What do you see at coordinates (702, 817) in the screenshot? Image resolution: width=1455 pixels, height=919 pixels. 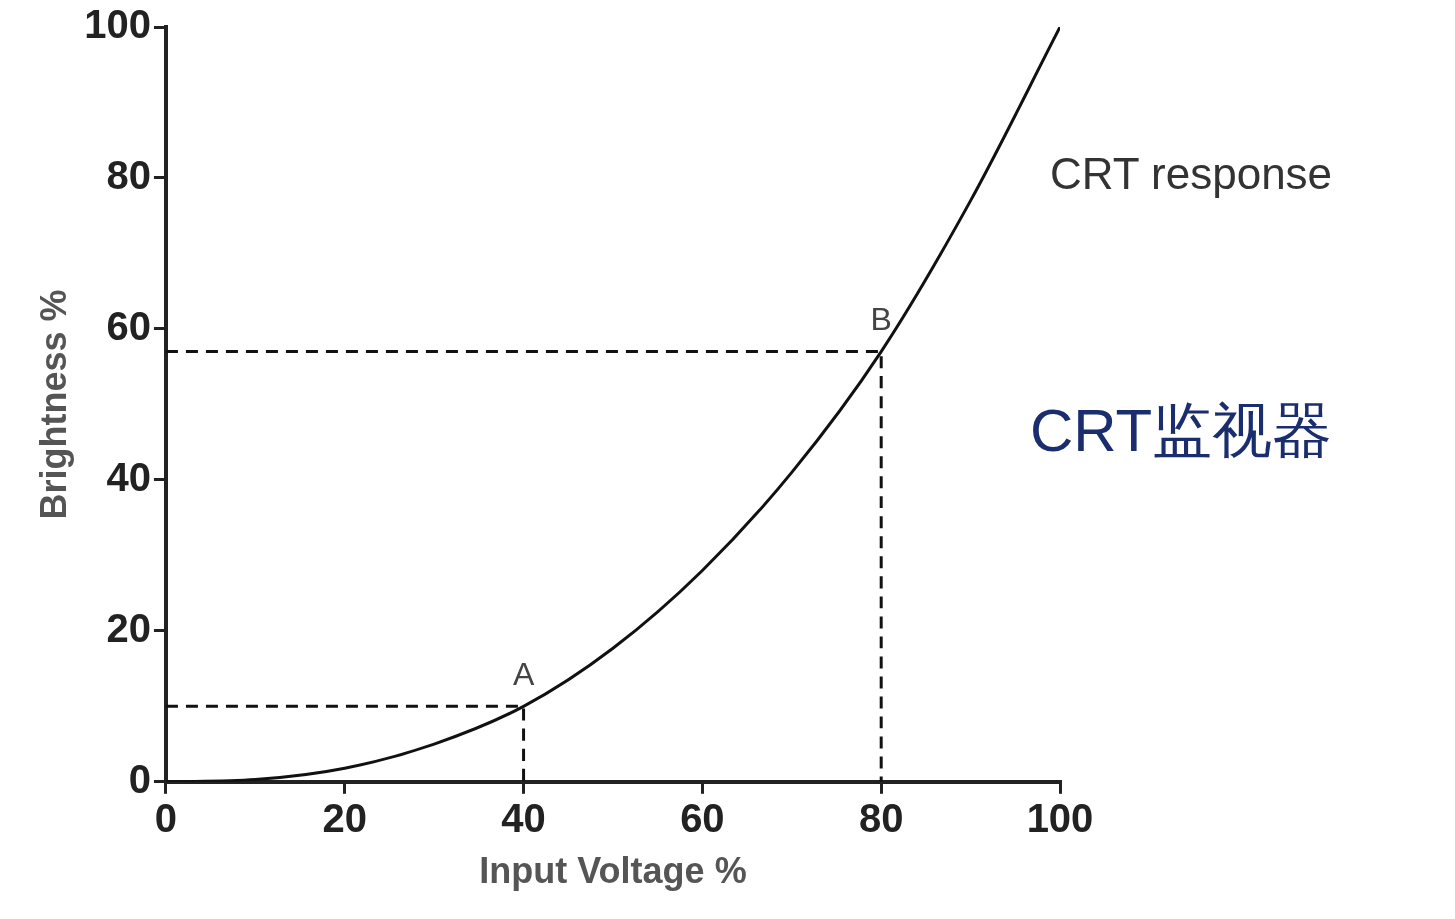 I see `x-tick-label: 60` at bounding box center [702, 817].